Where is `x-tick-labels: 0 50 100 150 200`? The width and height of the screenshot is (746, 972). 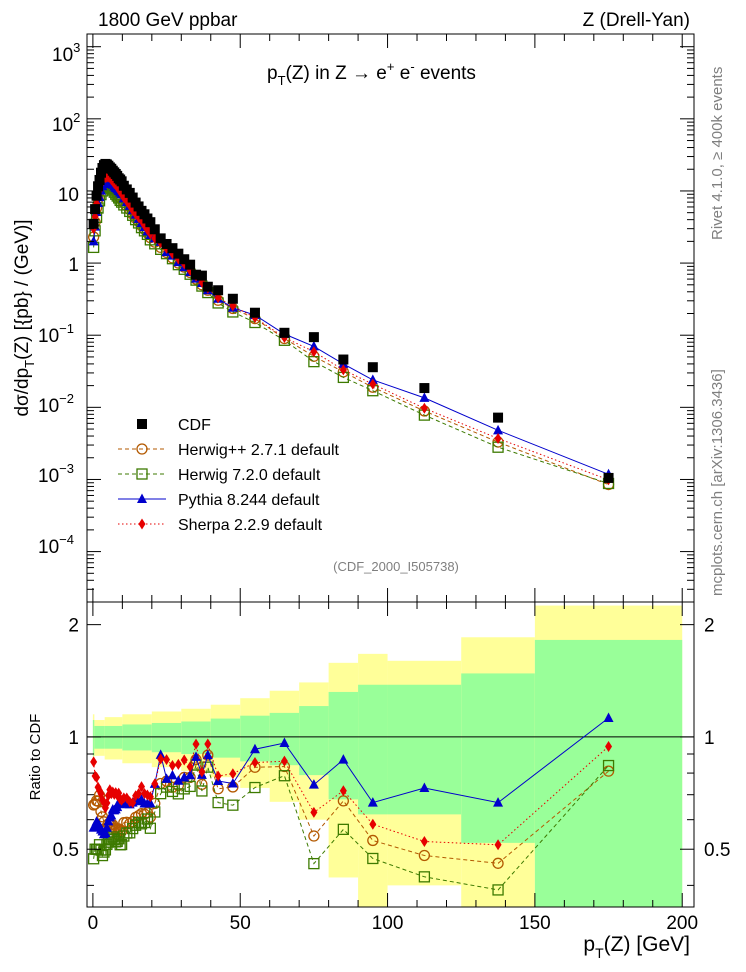 x-tick-labels: 0 50 100 150 200 is located at coordinates (393, 923).